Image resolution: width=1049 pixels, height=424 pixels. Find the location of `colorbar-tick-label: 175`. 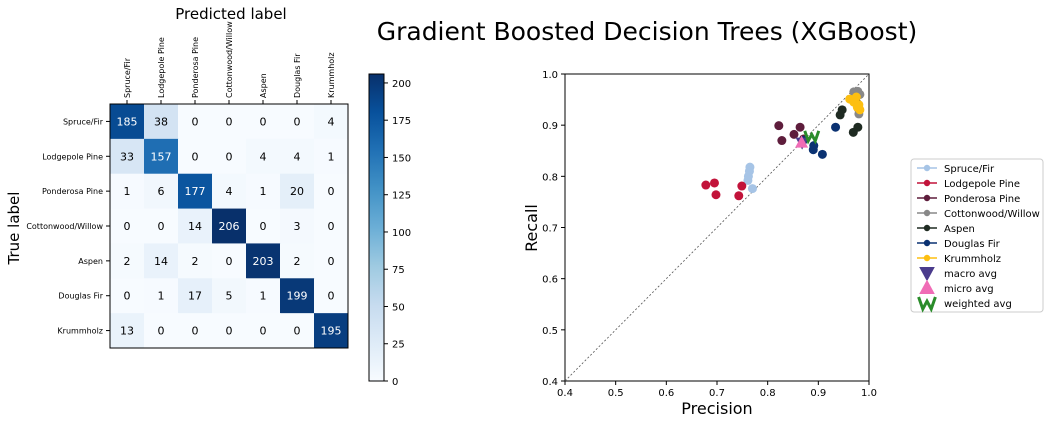

colorbar-tick-label: 175 is located at coordinates (401, 121).